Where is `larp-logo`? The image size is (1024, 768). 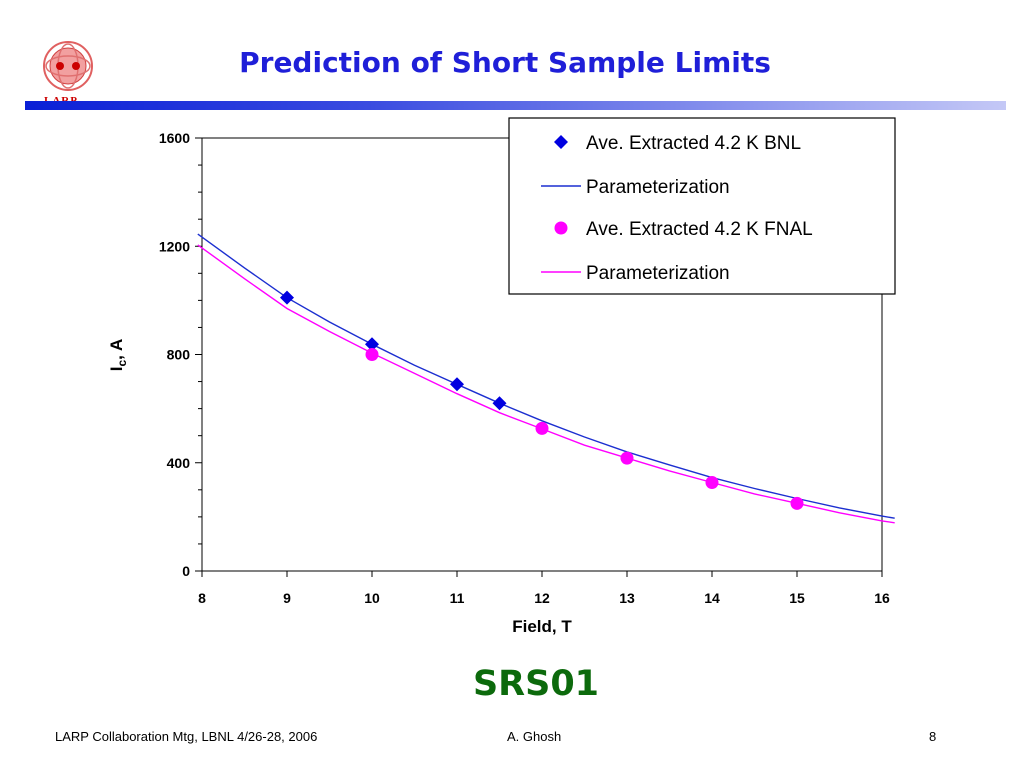
larp-logo is located at coordinates (65, 73).